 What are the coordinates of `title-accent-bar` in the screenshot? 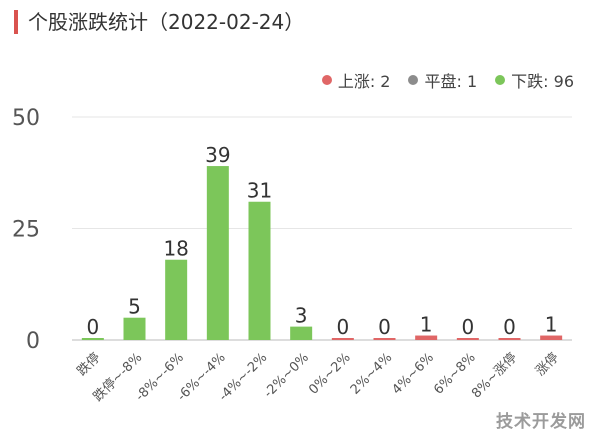 It's located at (16, 22).